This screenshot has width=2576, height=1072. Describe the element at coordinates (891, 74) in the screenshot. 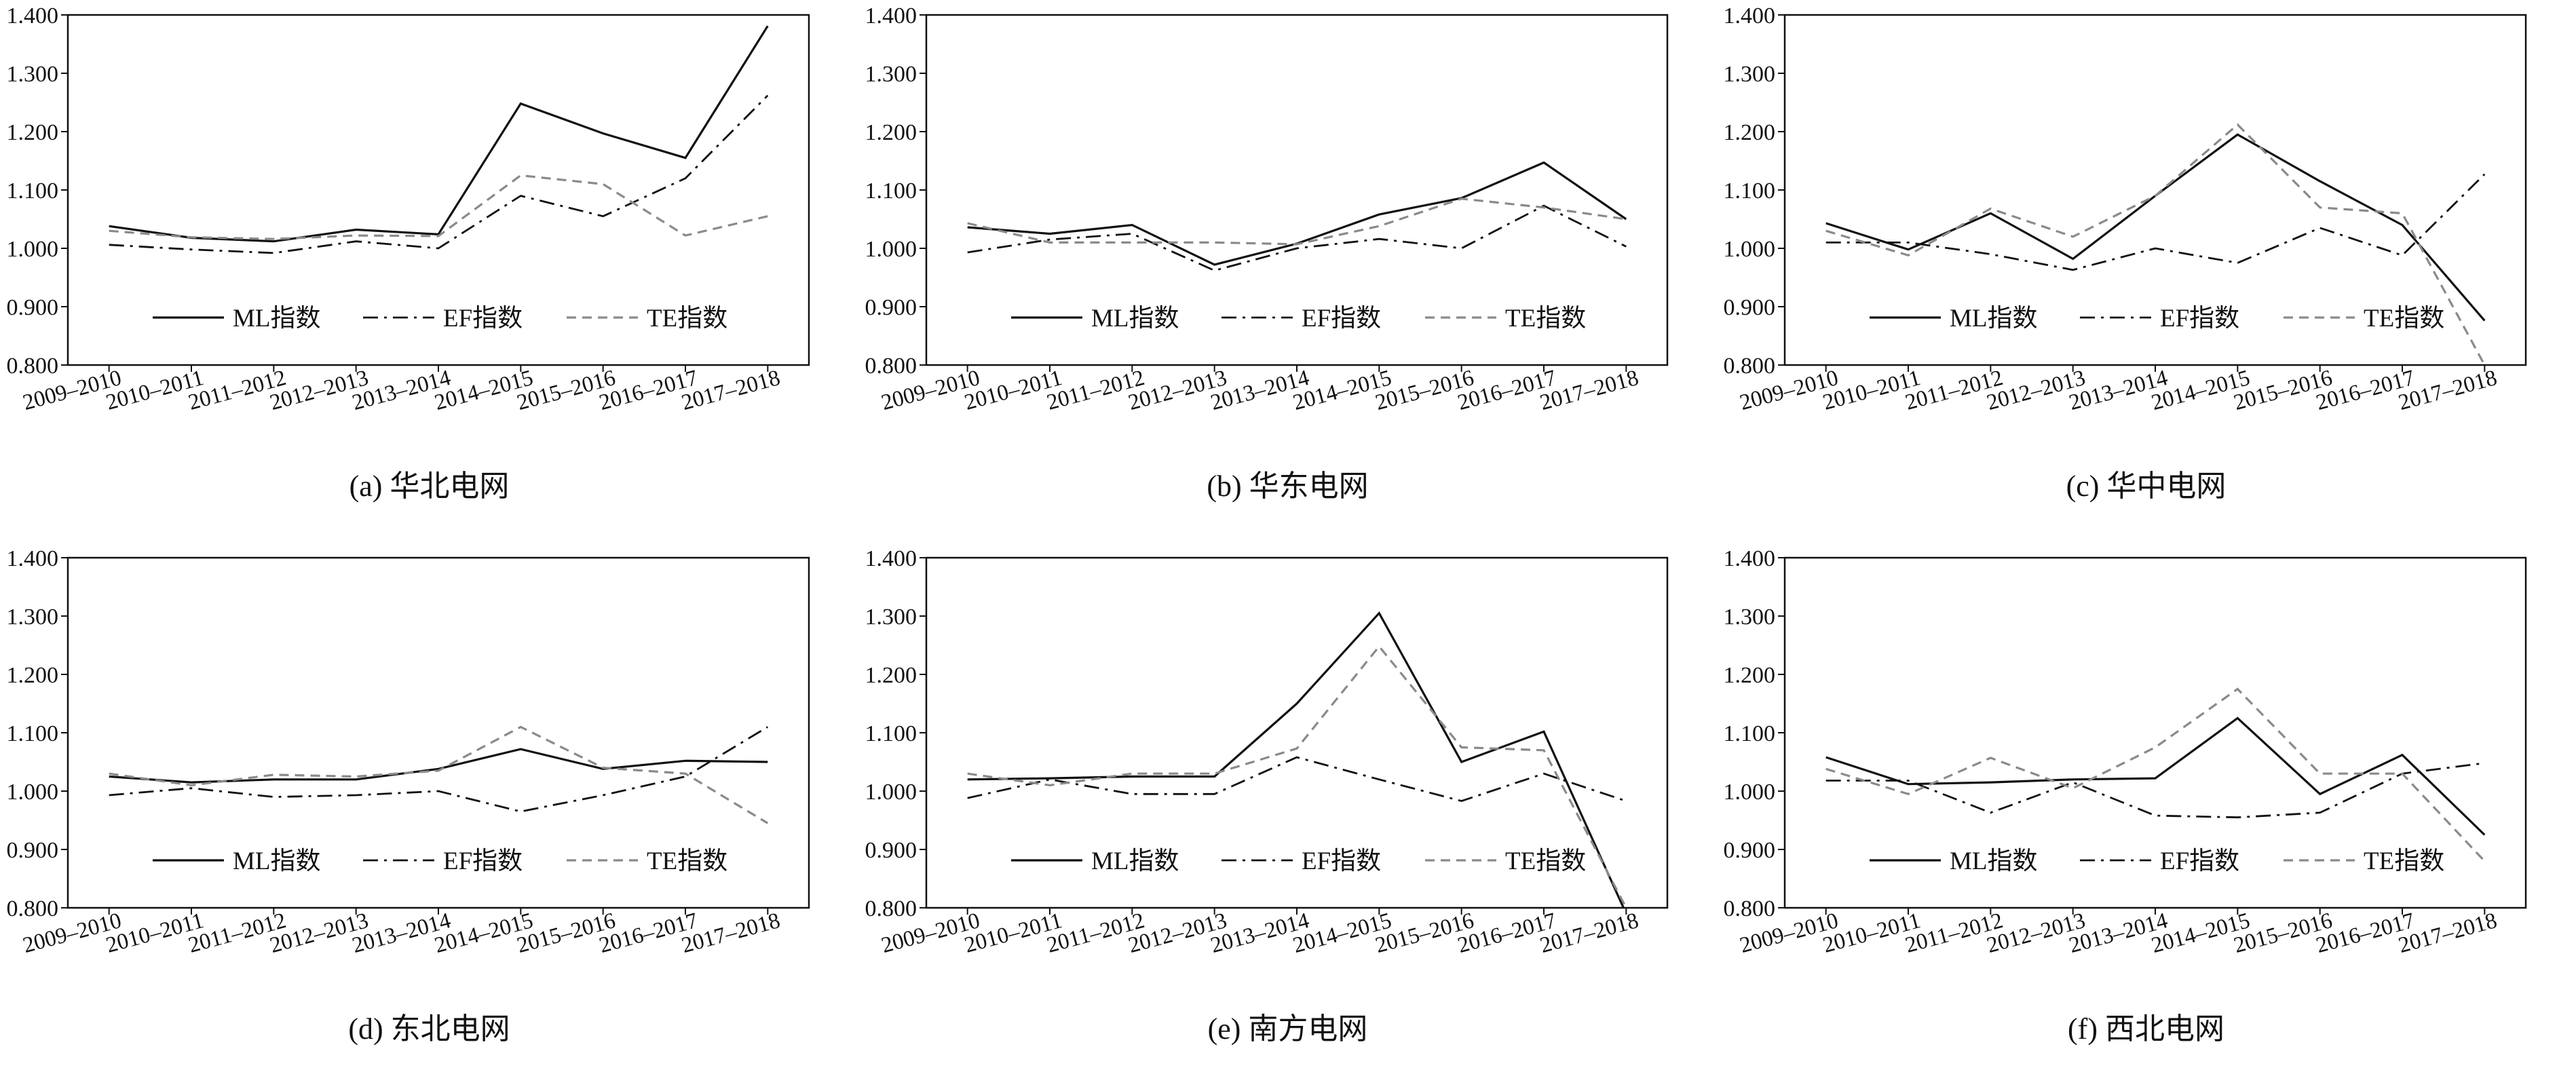

I see `y-tick-label-b-5: 1.300` at that location.